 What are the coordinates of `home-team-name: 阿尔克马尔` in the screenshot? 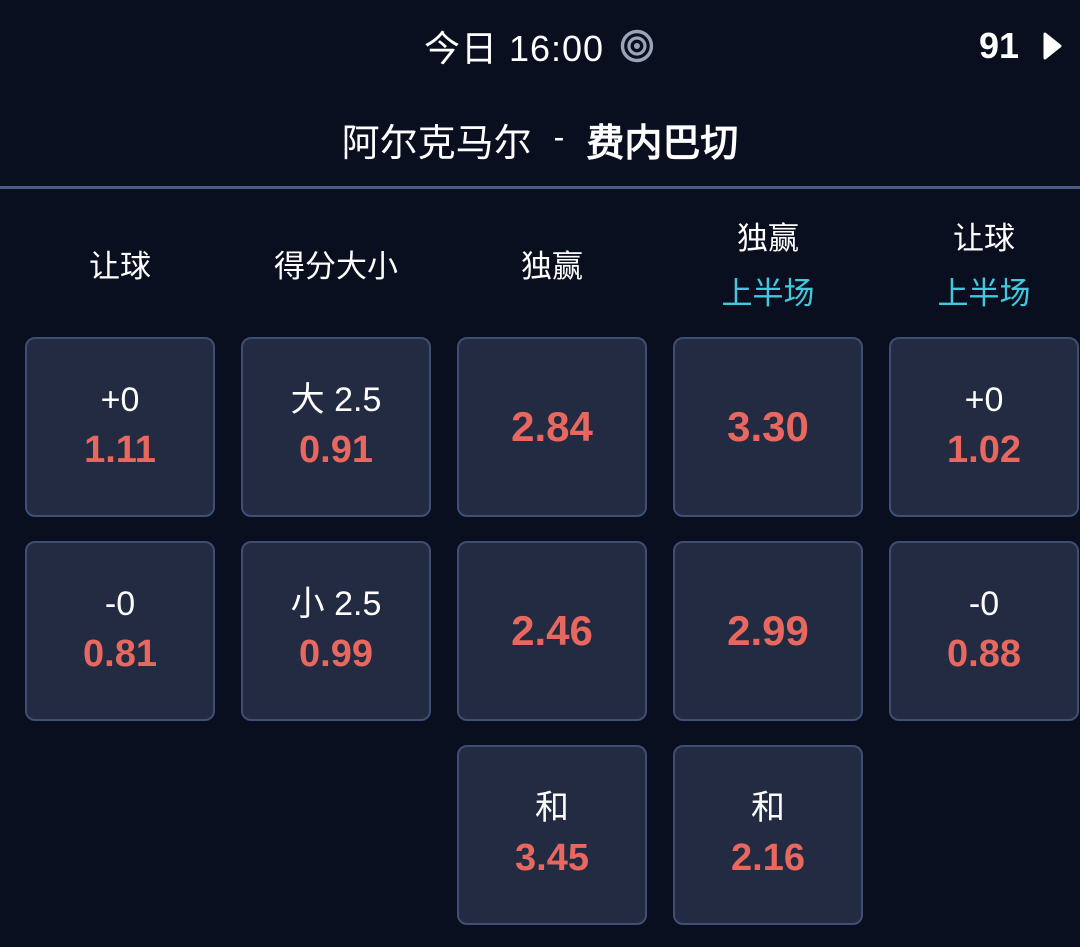 It's located at (436, 143).